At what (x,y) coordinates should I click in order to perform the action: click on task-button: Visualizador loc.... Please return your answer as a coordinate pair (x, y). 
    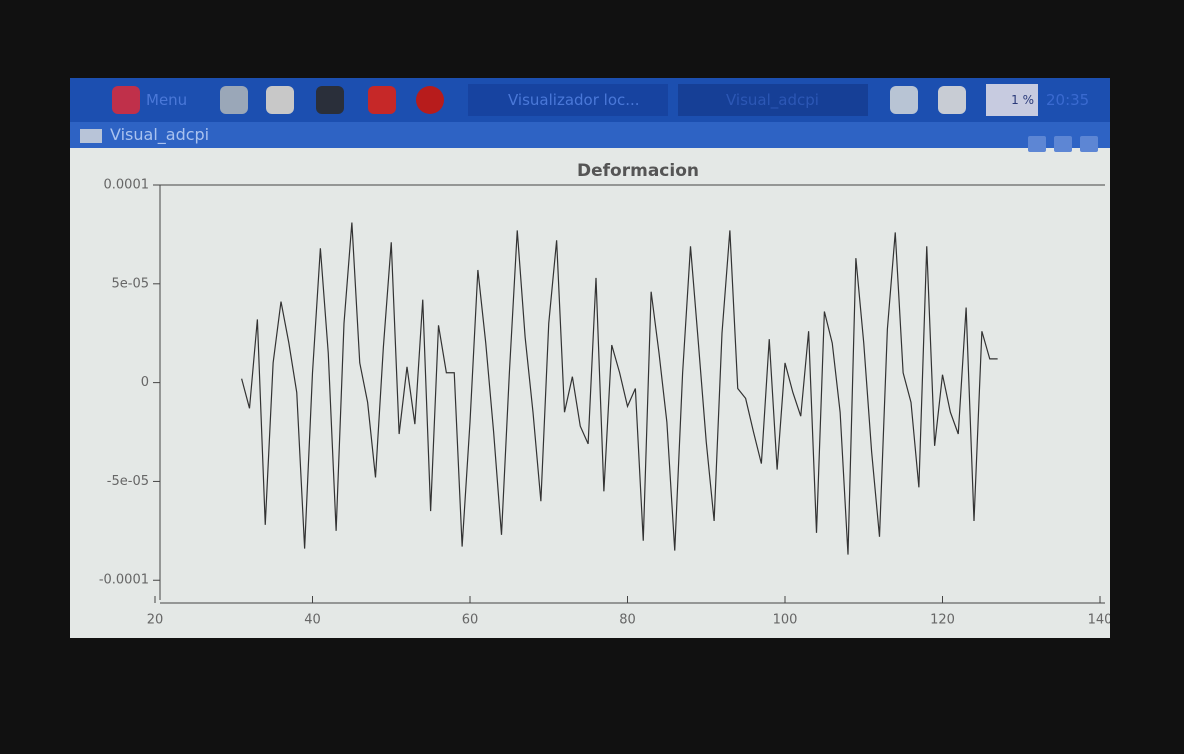
    Looking at the image, I should click on (568, 100).